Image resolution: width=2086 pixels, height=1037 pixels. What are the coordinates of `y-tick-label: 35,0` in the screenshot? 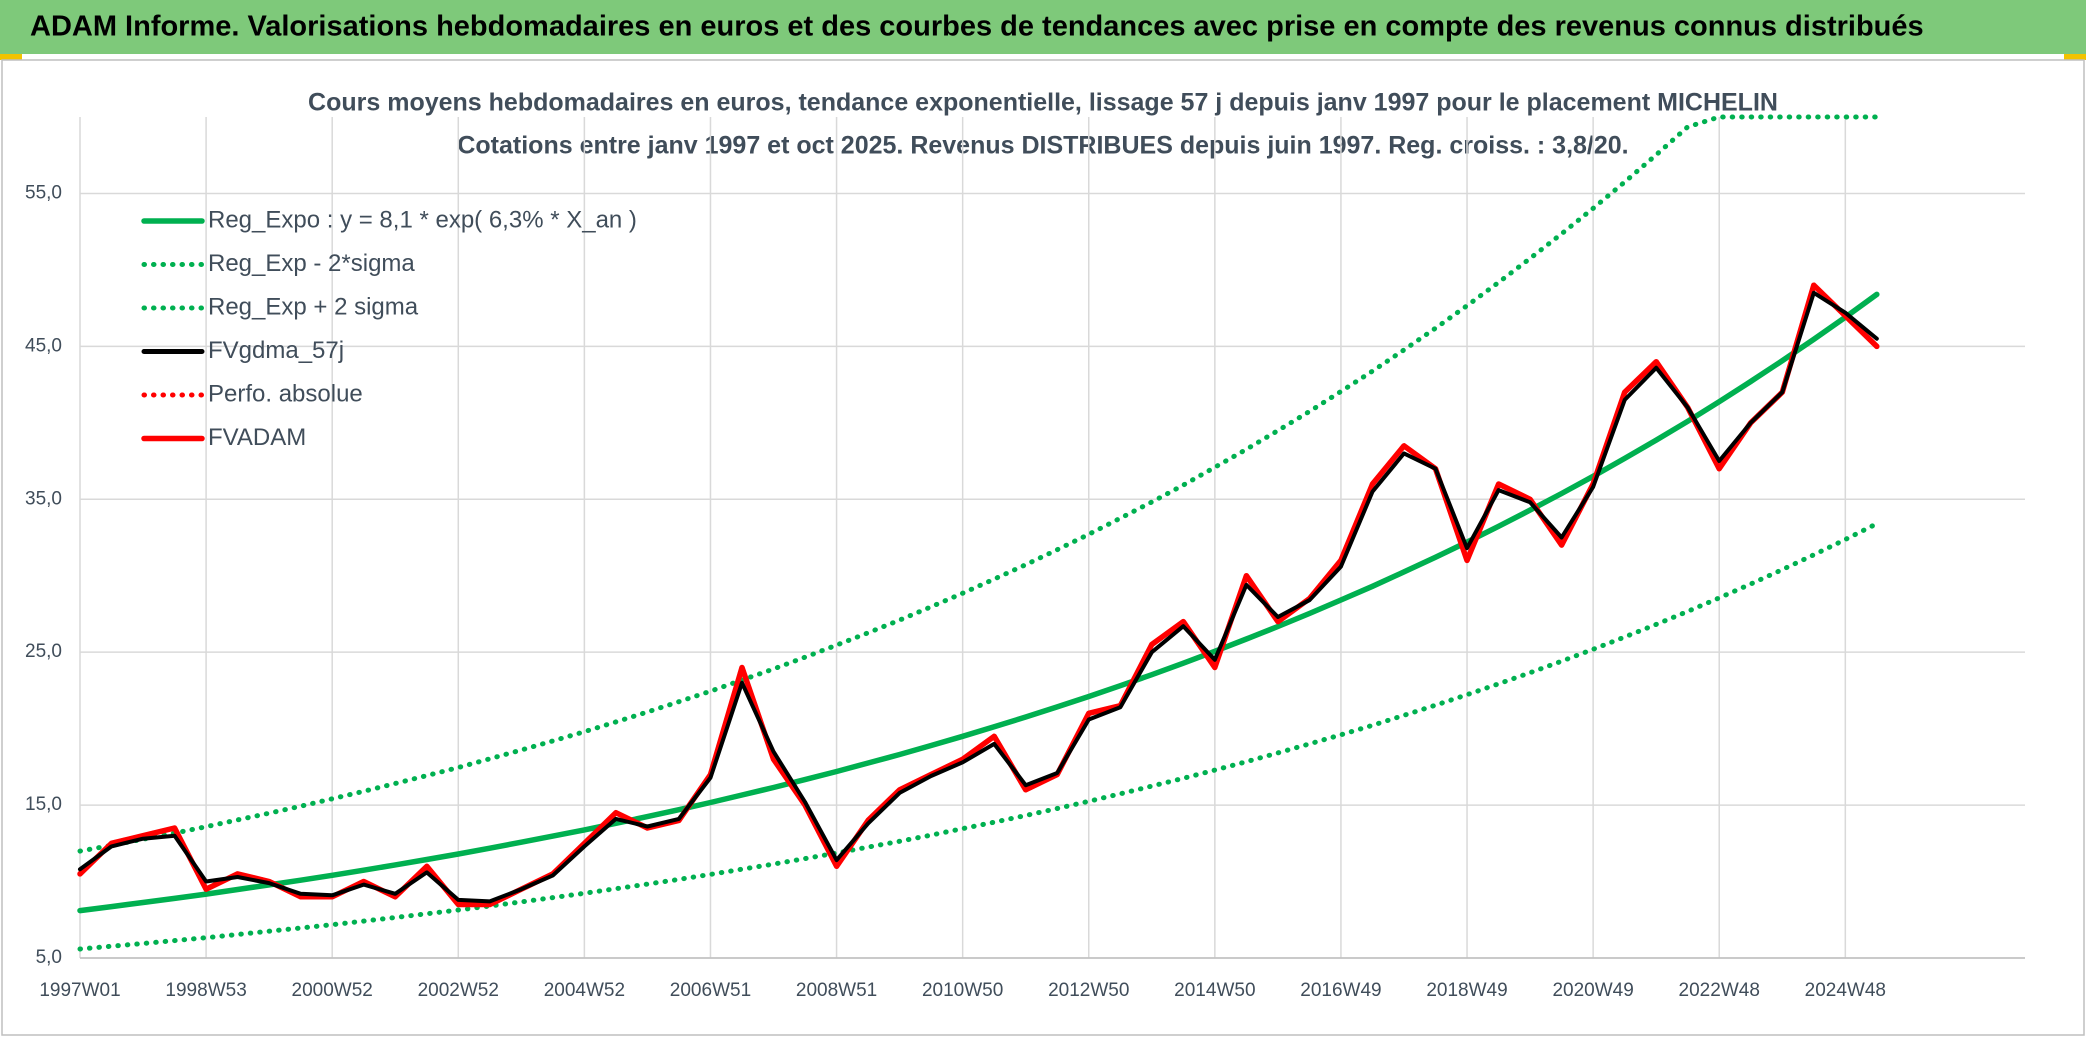 It's located at (43, 498).